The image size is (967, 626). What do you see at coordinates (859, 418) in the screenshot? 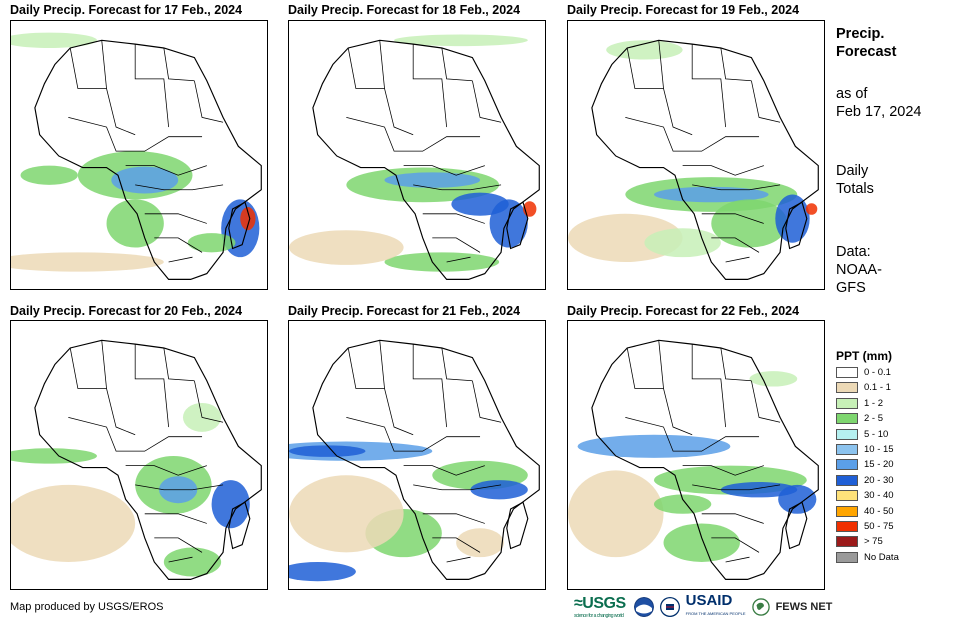
I see `legend-item: 2 - 5` at bounding box center [859, 418].